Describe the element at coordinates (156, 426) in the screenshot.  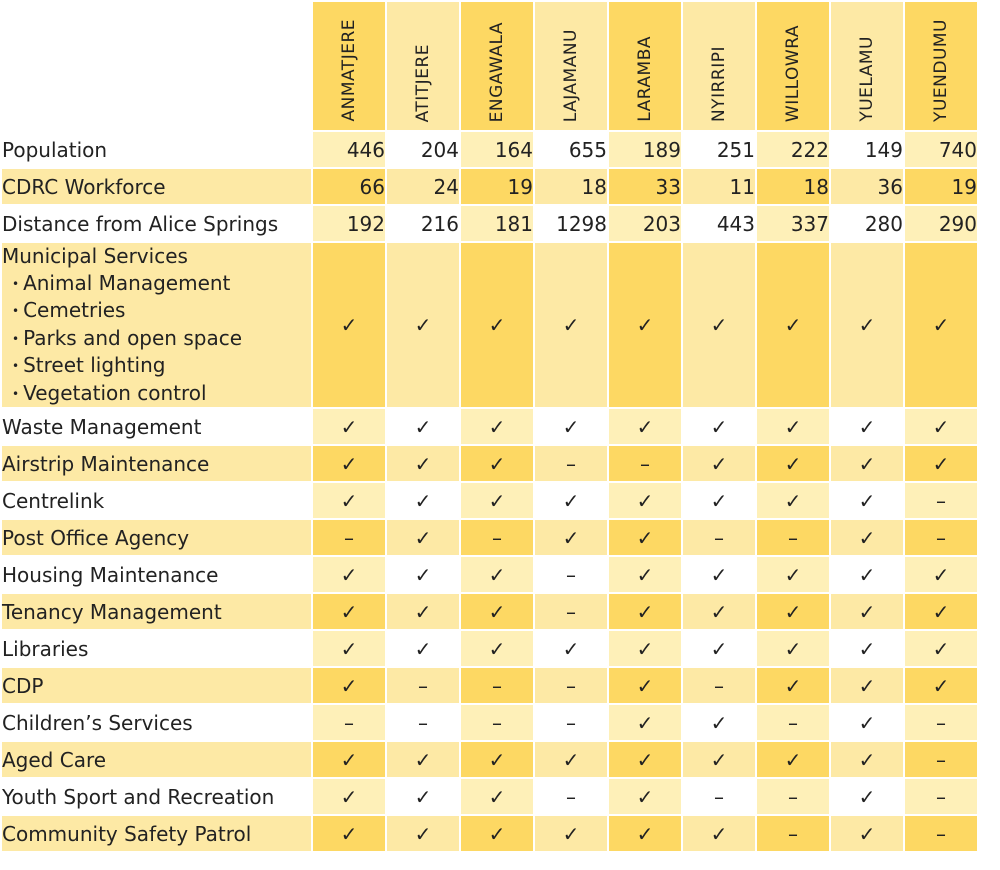
I see `row-label: Waste Management` at that location.